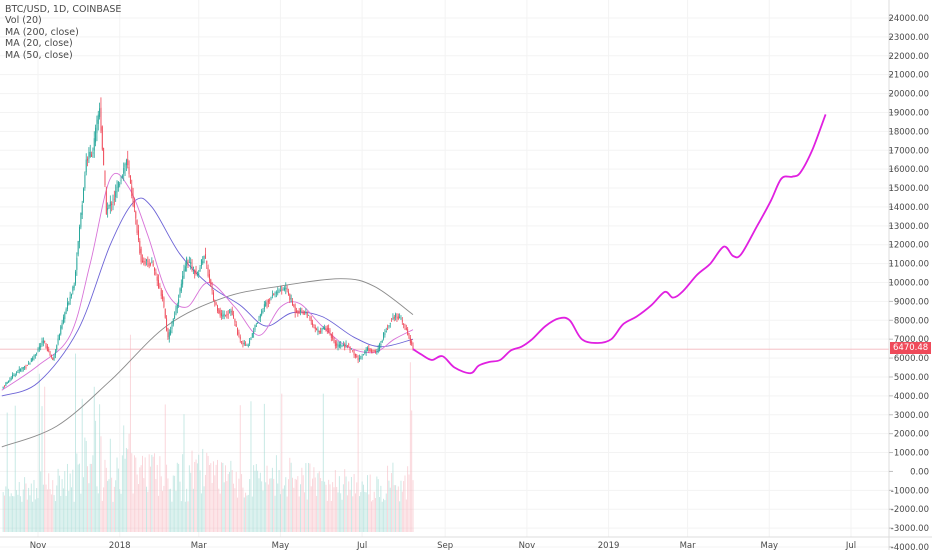 The width and height of the screenshot is (932, 550). Describe the element at coordinates (770, 545) in the screenshot. I see `time-tick-label: May` at that location.